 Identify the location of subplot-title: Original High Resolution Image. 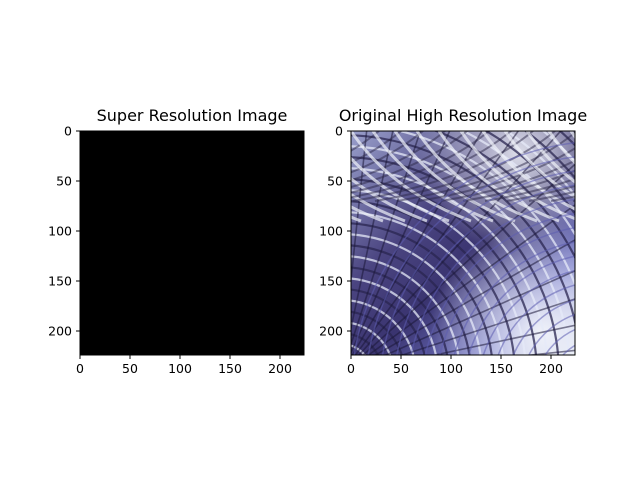
(463, 115).